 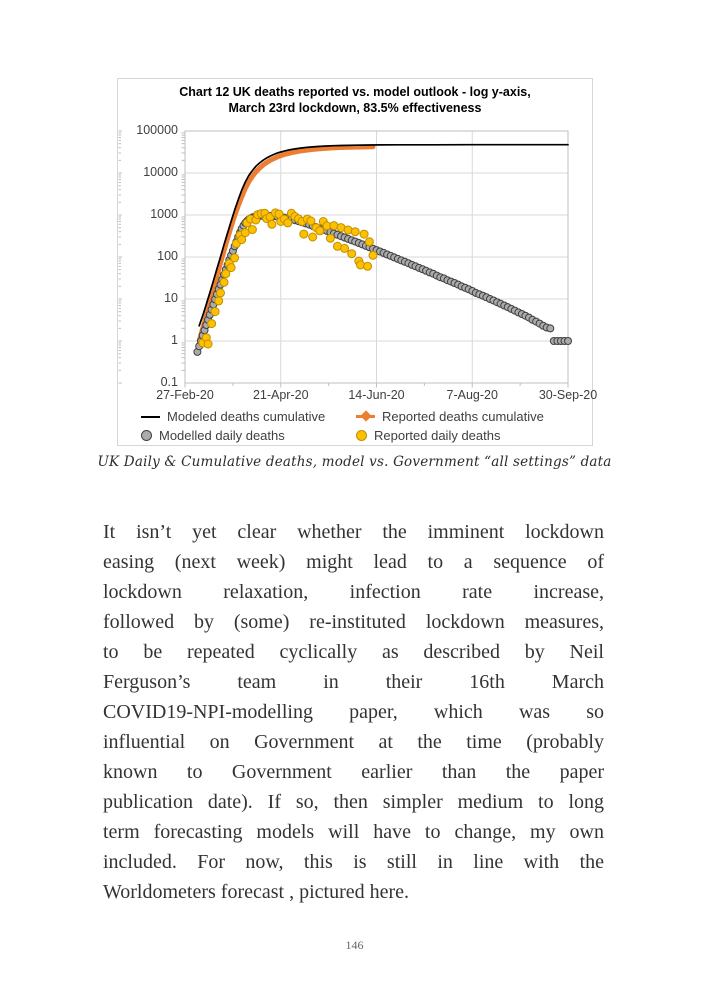 I want to click on legend-item-modeled-cumulative: Modeled deaths cumulative, so click(x=233, y=416).